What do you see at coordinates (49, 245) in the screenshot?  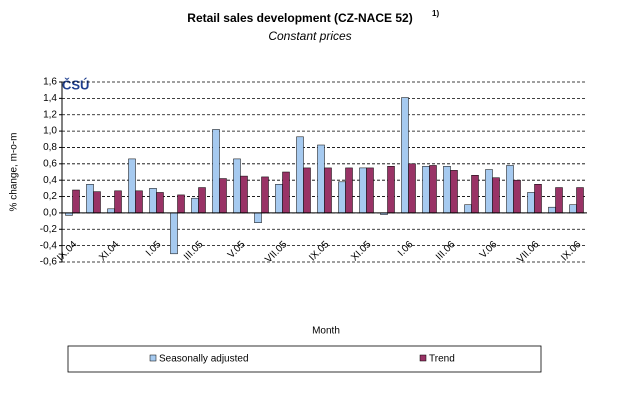 I see `y-tick-label: -0,4` at bounding box center [49, 245].